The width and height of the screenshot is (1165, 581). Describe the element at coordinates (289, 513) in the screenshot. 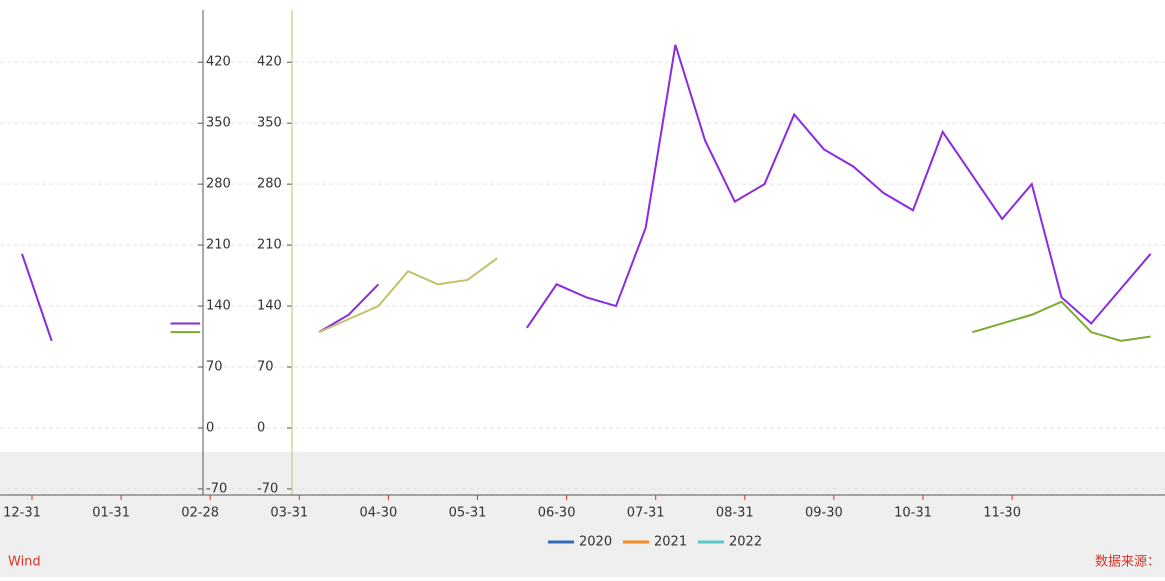

I see `x-tick-label: 03-31` at that location.